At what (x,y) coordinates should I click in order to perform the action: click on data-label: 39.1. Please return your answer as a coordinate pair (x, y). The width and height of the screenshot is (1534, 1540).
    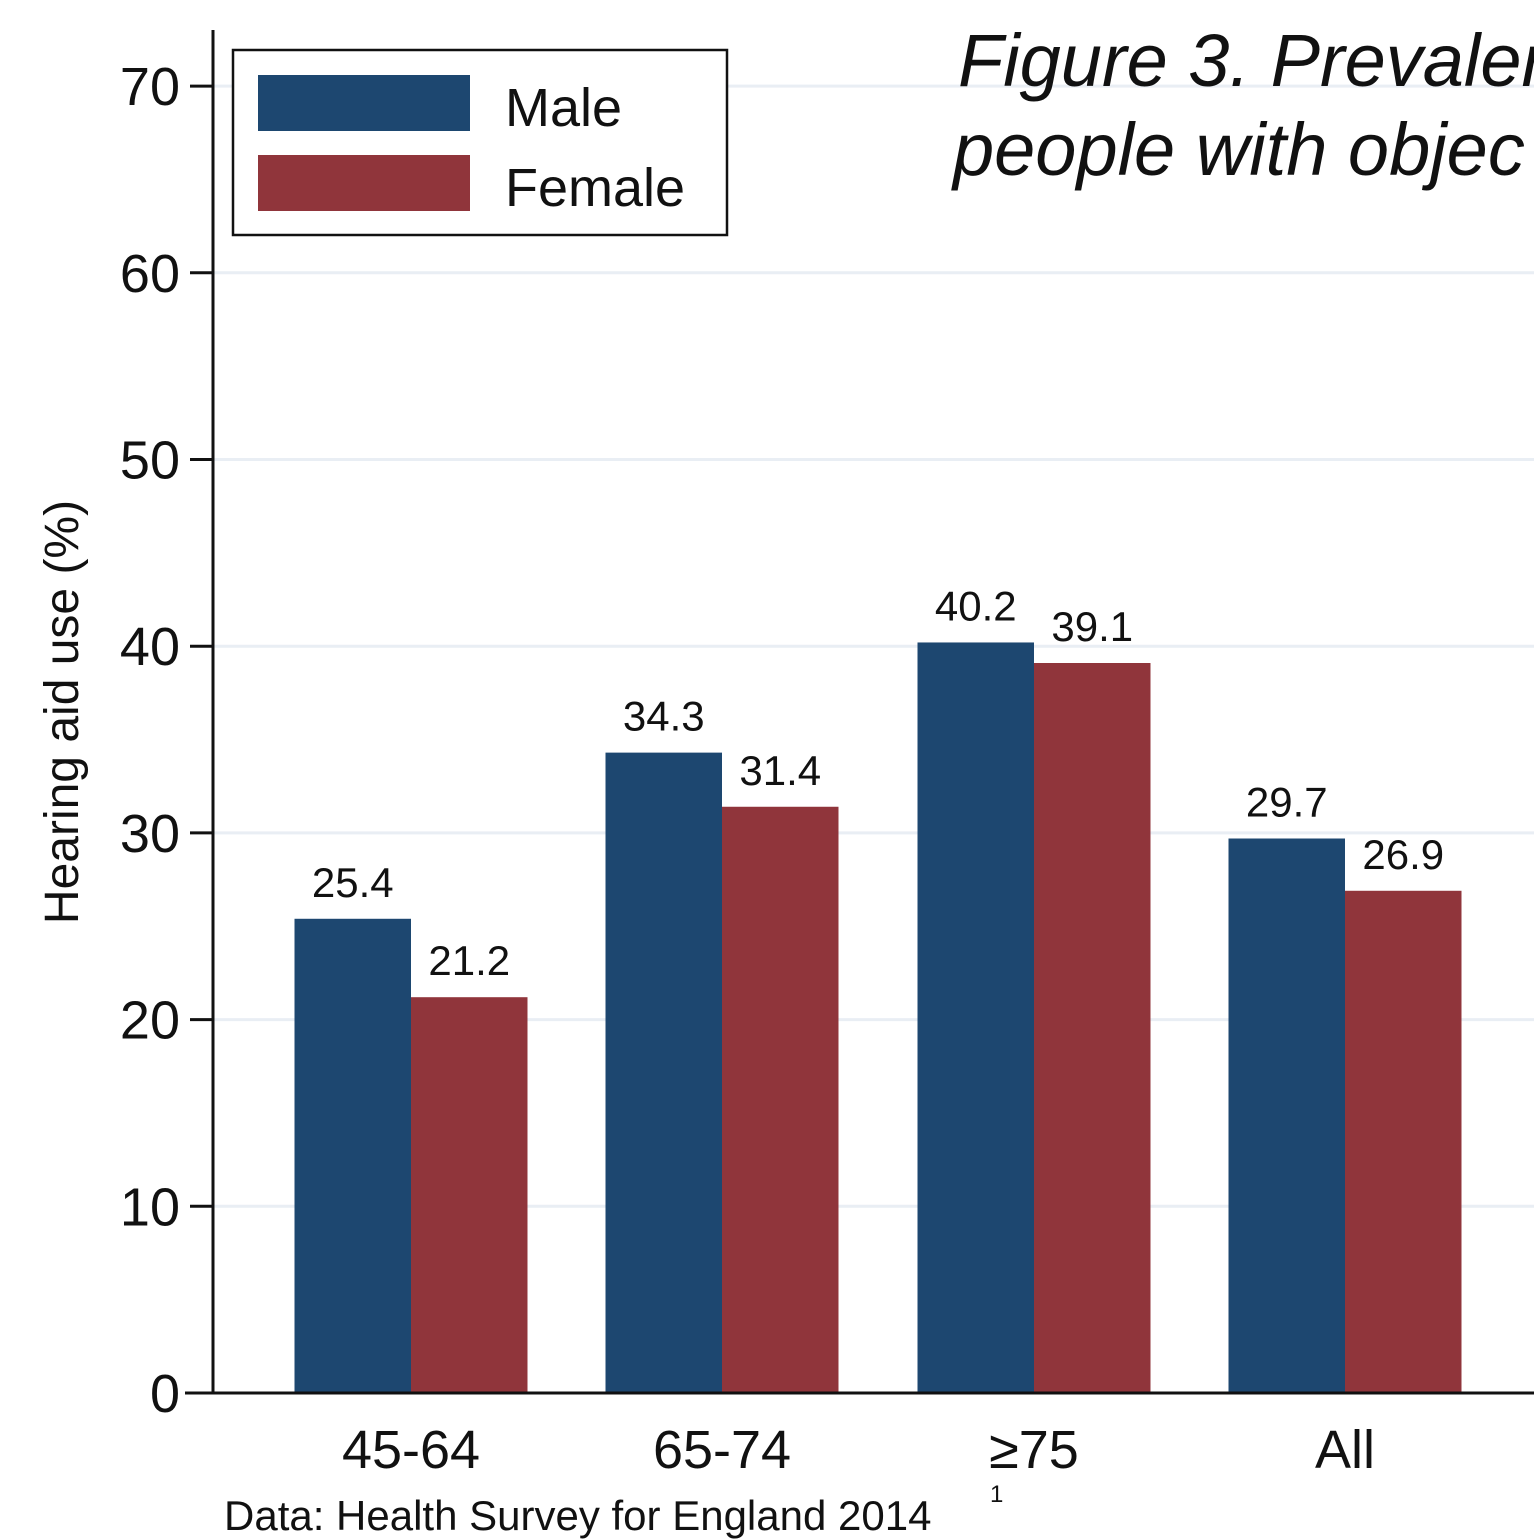
    Looking at the image, I should click on (1092, 626).